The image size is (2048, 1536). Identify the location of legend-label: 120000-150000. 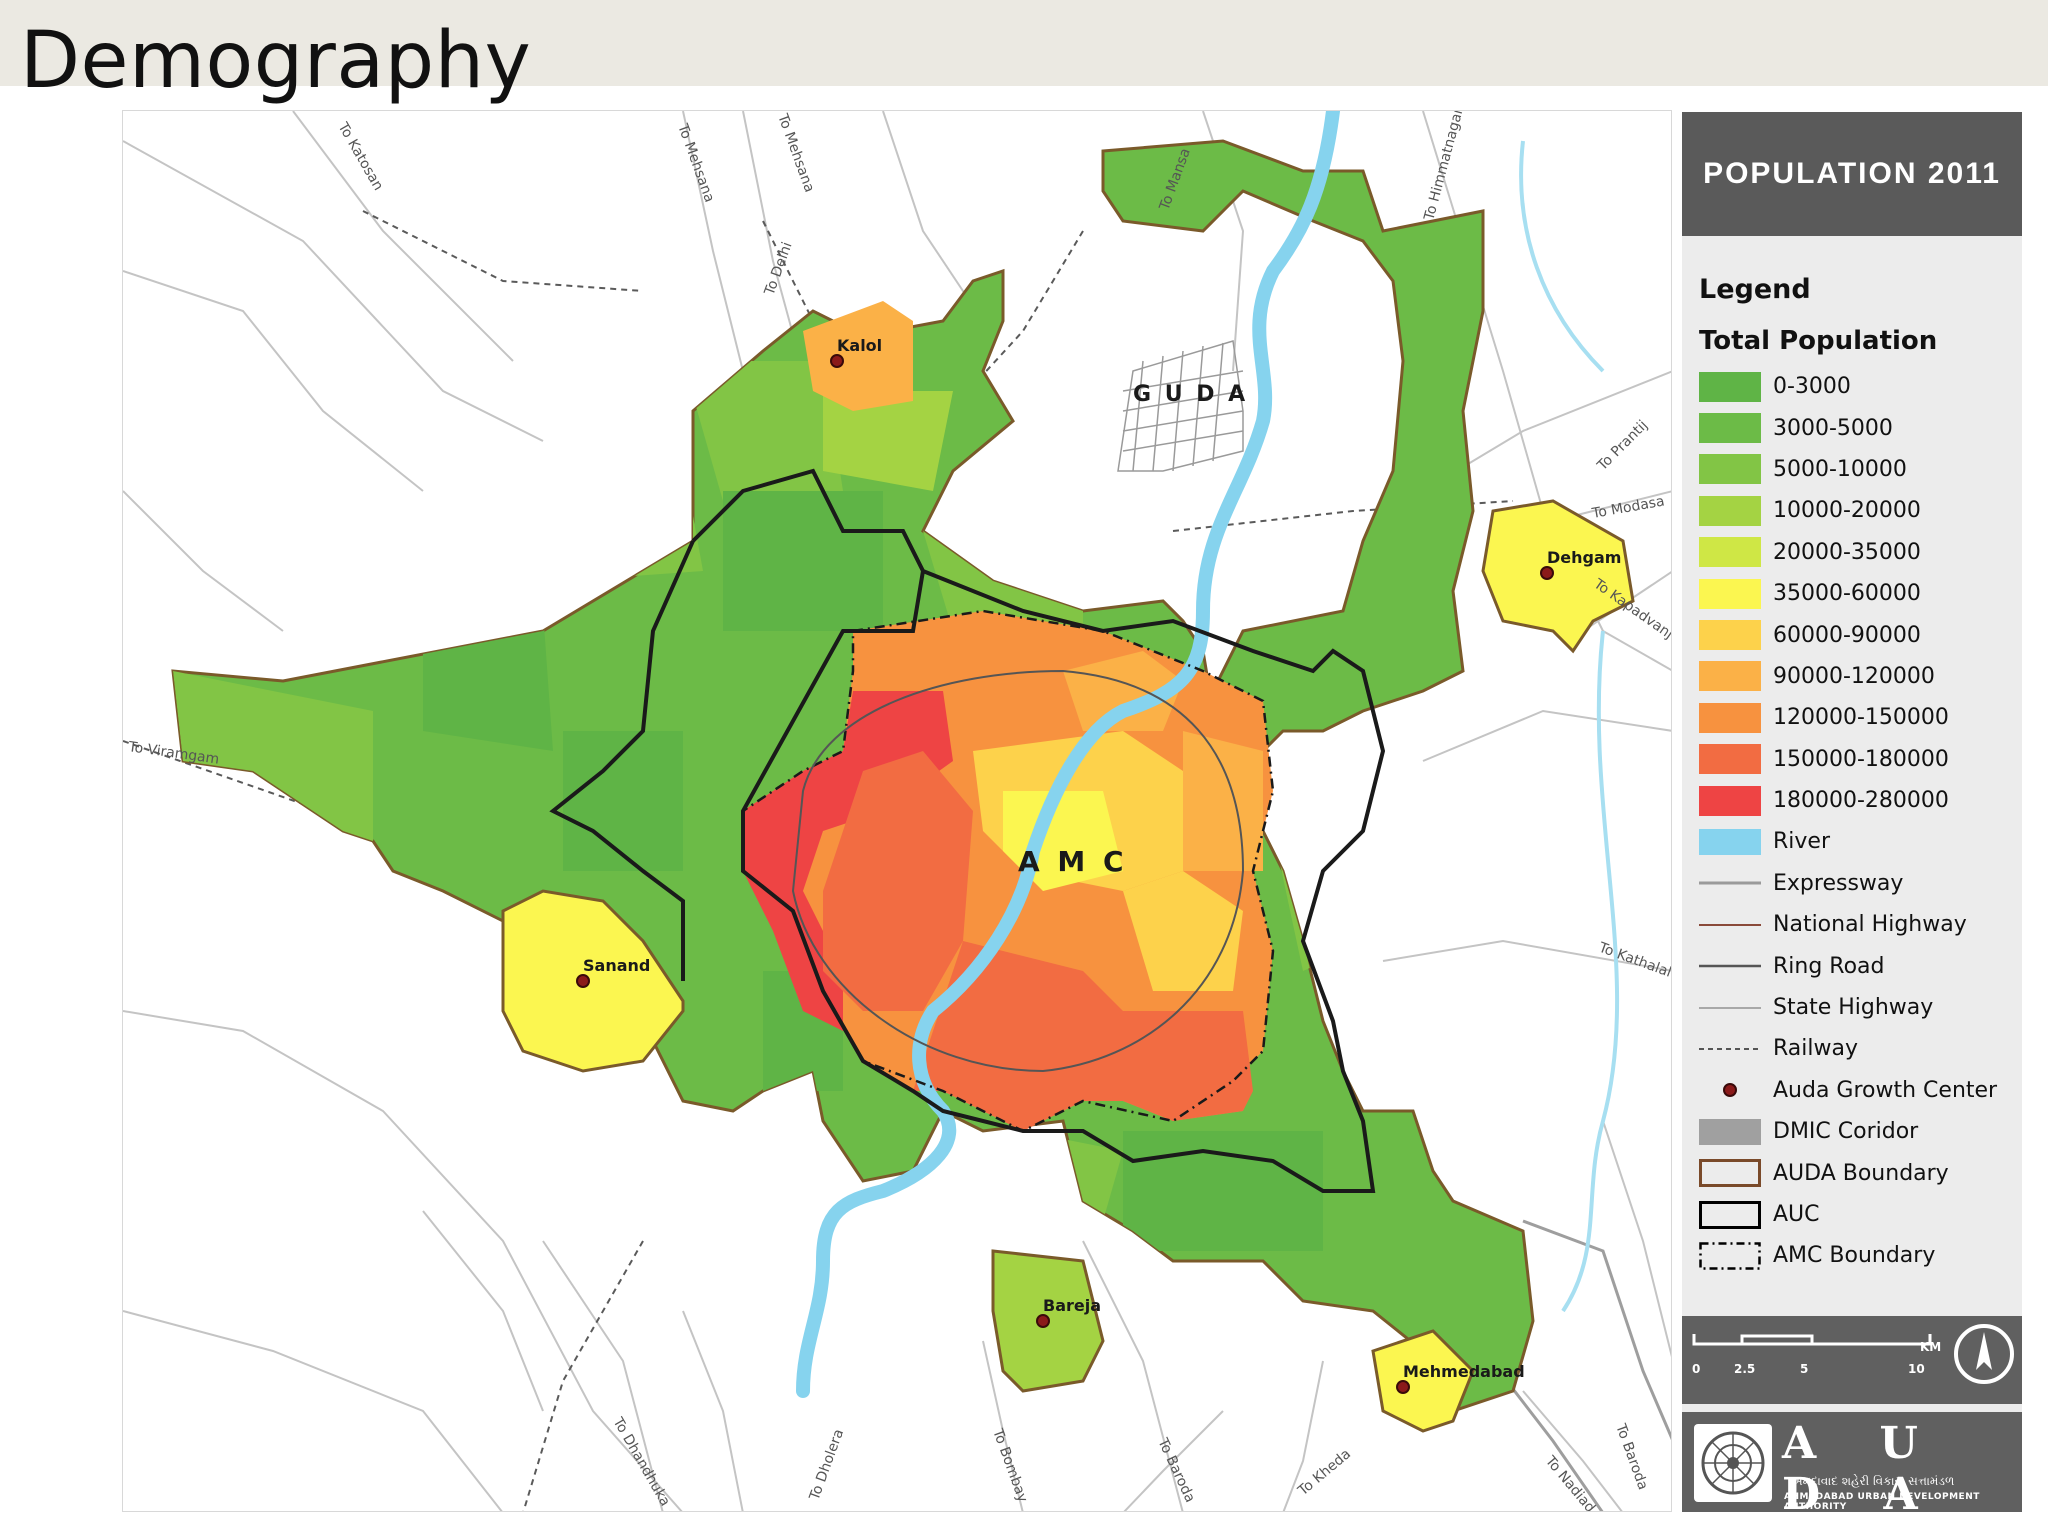
(1861, 718).